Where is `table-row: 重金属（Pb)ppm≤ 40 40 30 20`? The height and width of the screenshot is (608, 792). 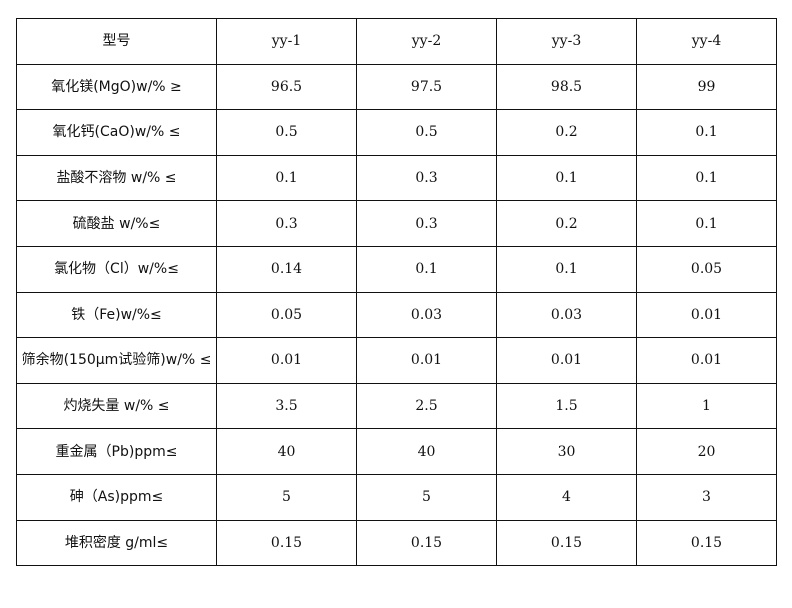
table-row: 重金属（Pb)ppm≤ 40 40 30 20 is located at coordinates (396, 451).